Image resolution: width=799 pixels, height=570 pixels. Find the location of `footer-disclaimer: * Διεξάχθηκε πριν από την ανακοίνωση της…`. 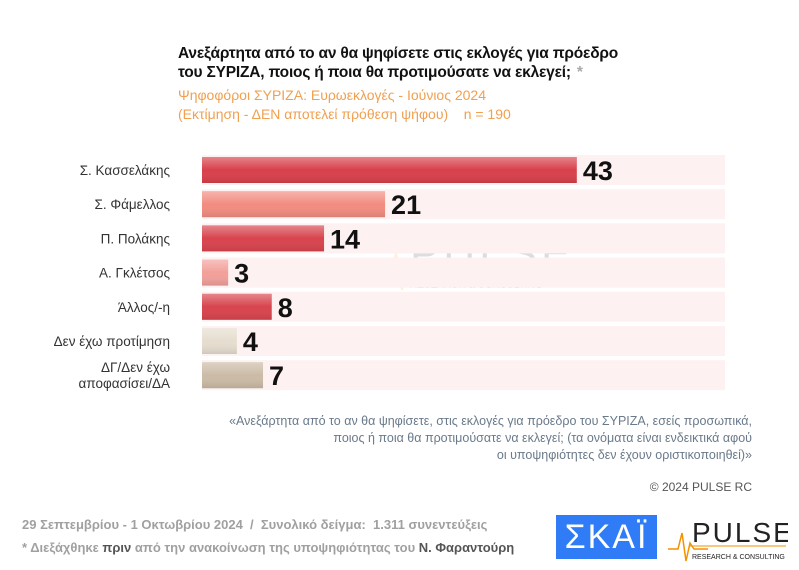

footer-disclaimer: * Διεξάχθηκε πριν από την ανακοίνωση της… is located at coordinates (268, 547).